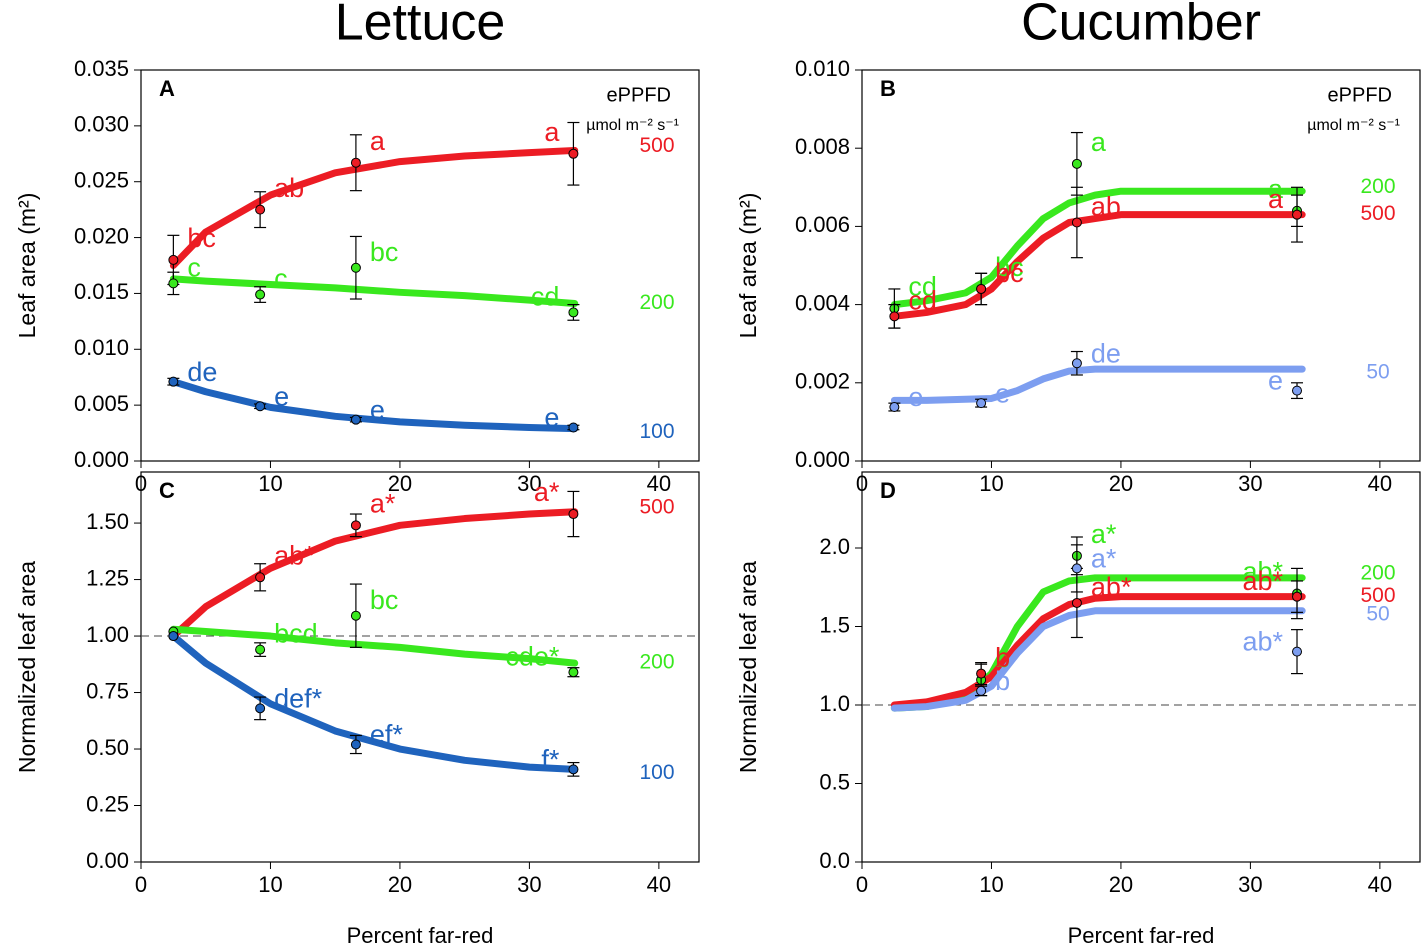  I want to click on significance-letter: cd, so click(922, 300).